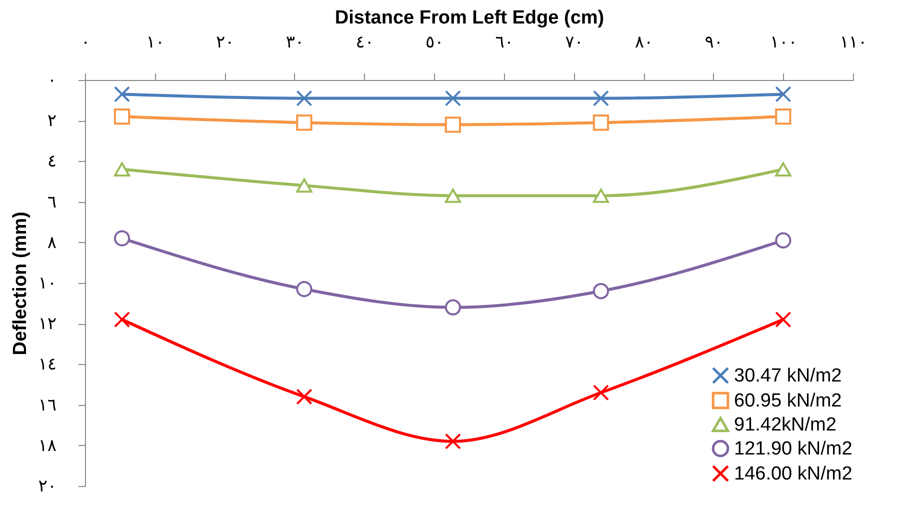 This screenshot has width=909, height=529. What do you see at coordinates (47, 404) in the screenshot?
I see `y-tick-label: ١٦` at bounding box center [47, 404].